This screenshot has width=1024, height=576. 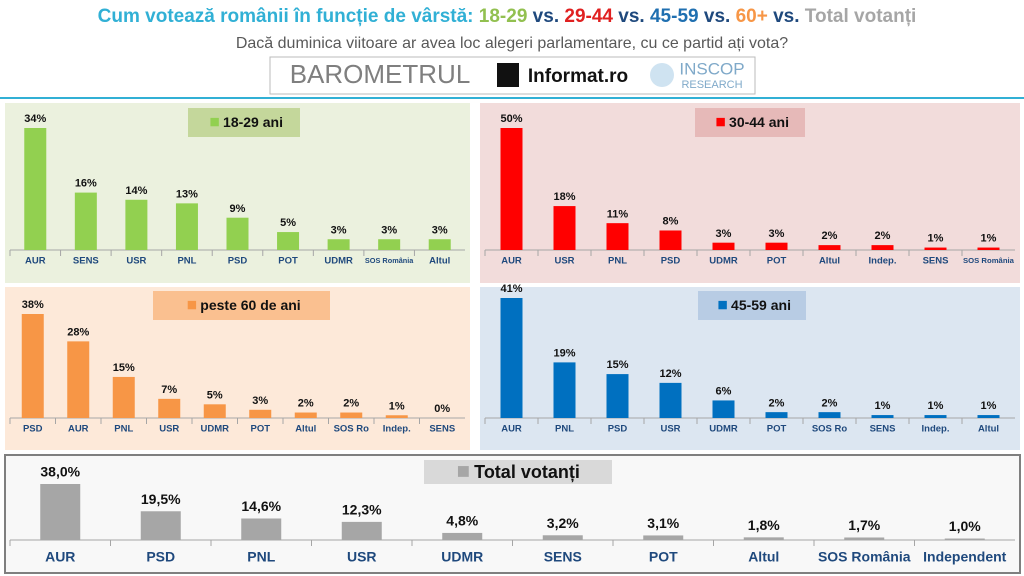 What do you see at coordinates (253, 122) in the screenshot?
I see `legend-label: 18-29 ani` at bounding box center [253, 122].